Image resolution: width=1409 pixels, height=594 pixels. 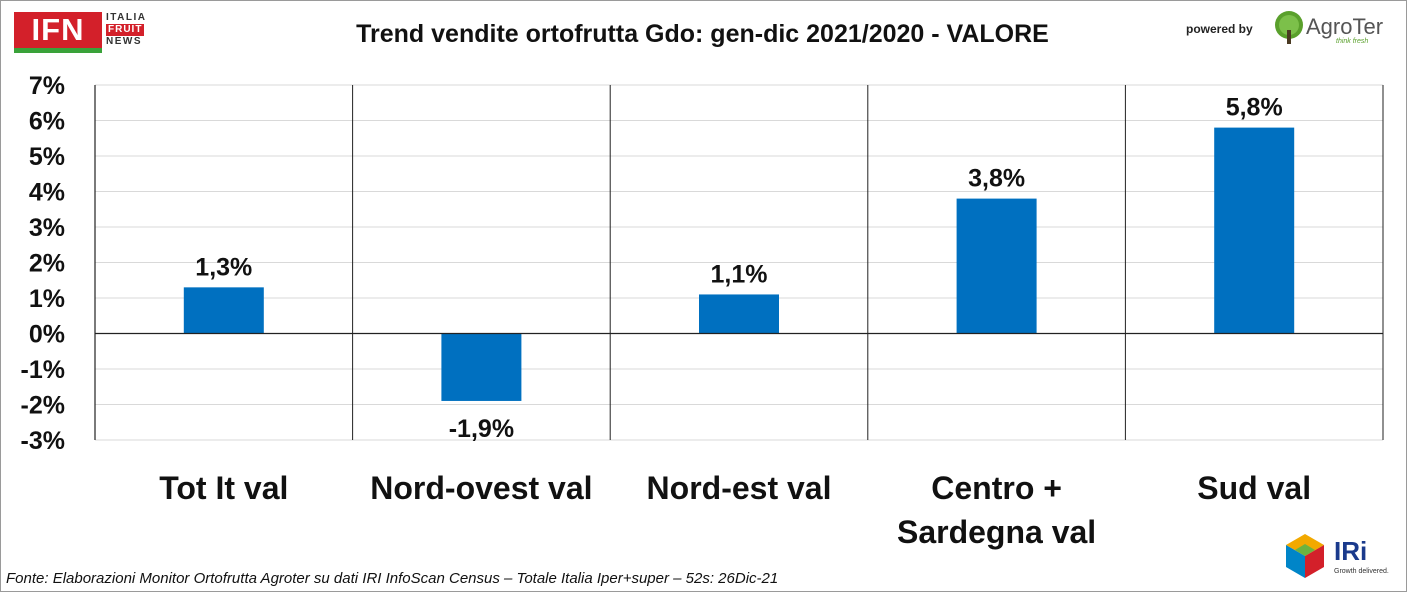 I want to click on y-tick-label: -1%, so click(x=43, y=370).